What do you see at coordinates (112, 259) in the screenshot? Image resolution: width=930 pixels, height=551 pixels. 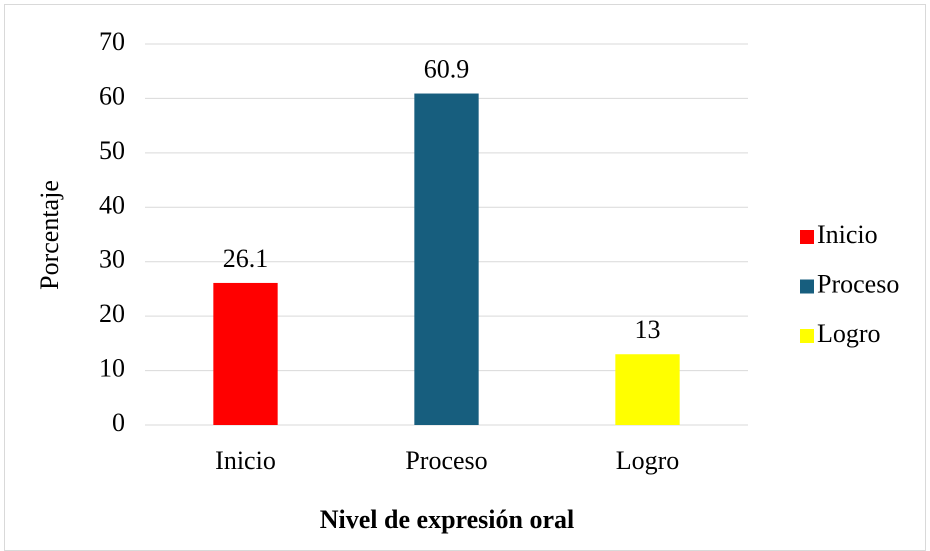 I see `y-tick-label: 30` at bounding box center [112, 259].